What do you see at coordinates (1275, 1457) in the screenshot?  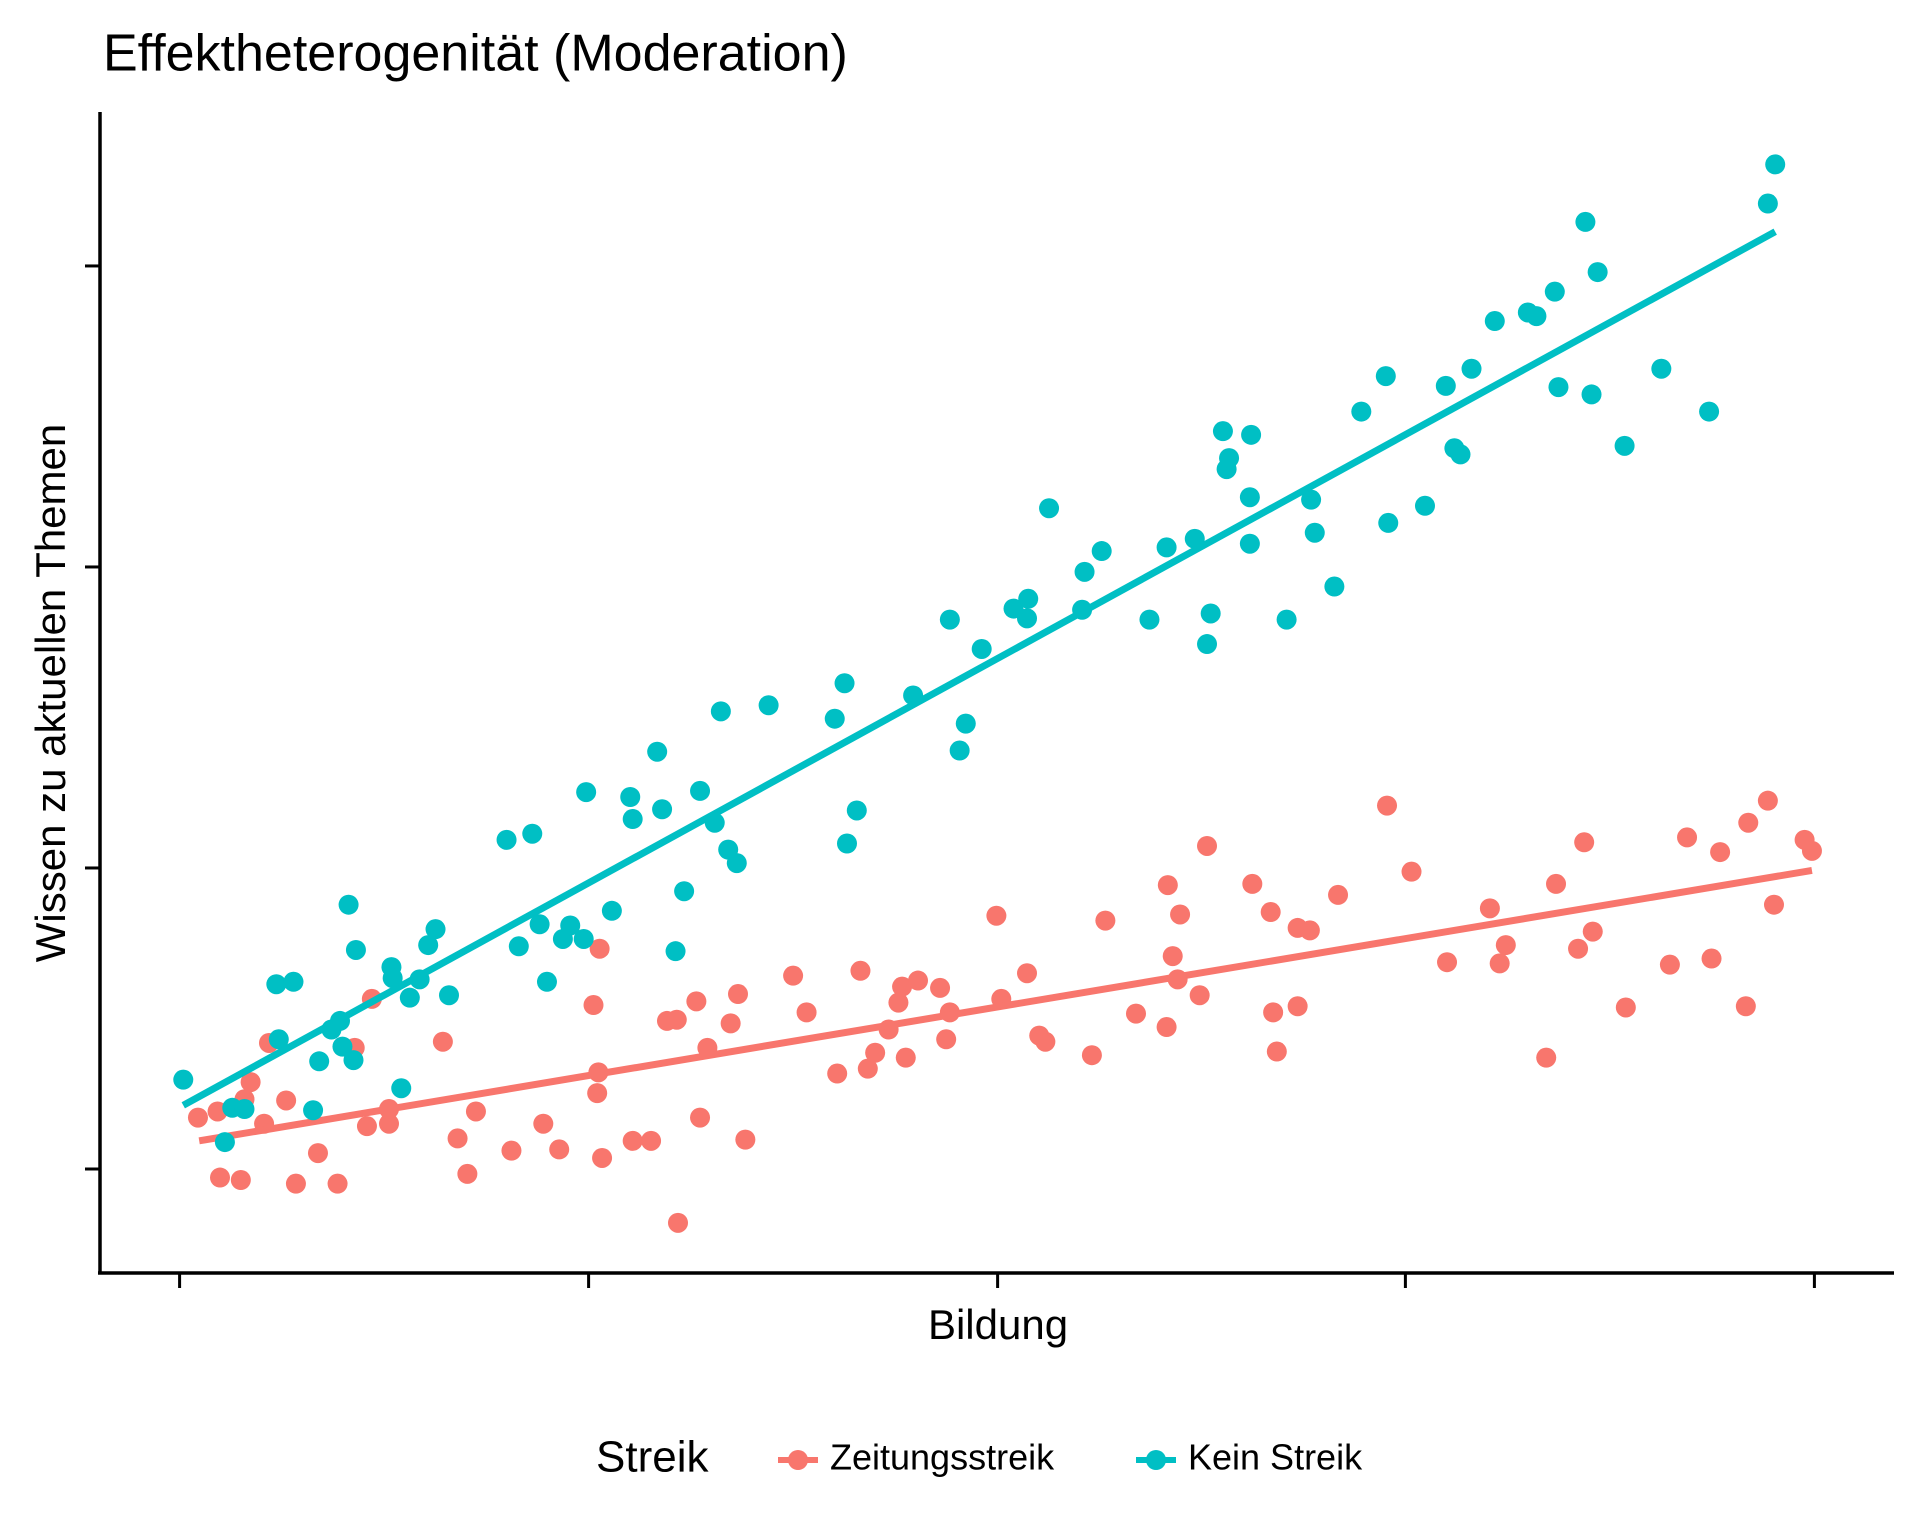 I see `legend-label: Kein Streik` at bounding box center [1275, 1457].